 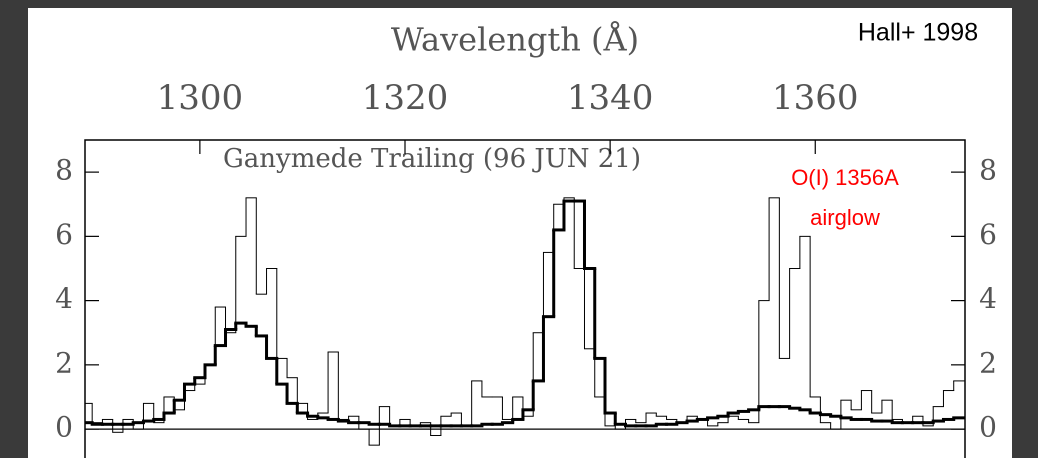 I want to click on y2-tick-label: 8, so click(x=988, y=170).